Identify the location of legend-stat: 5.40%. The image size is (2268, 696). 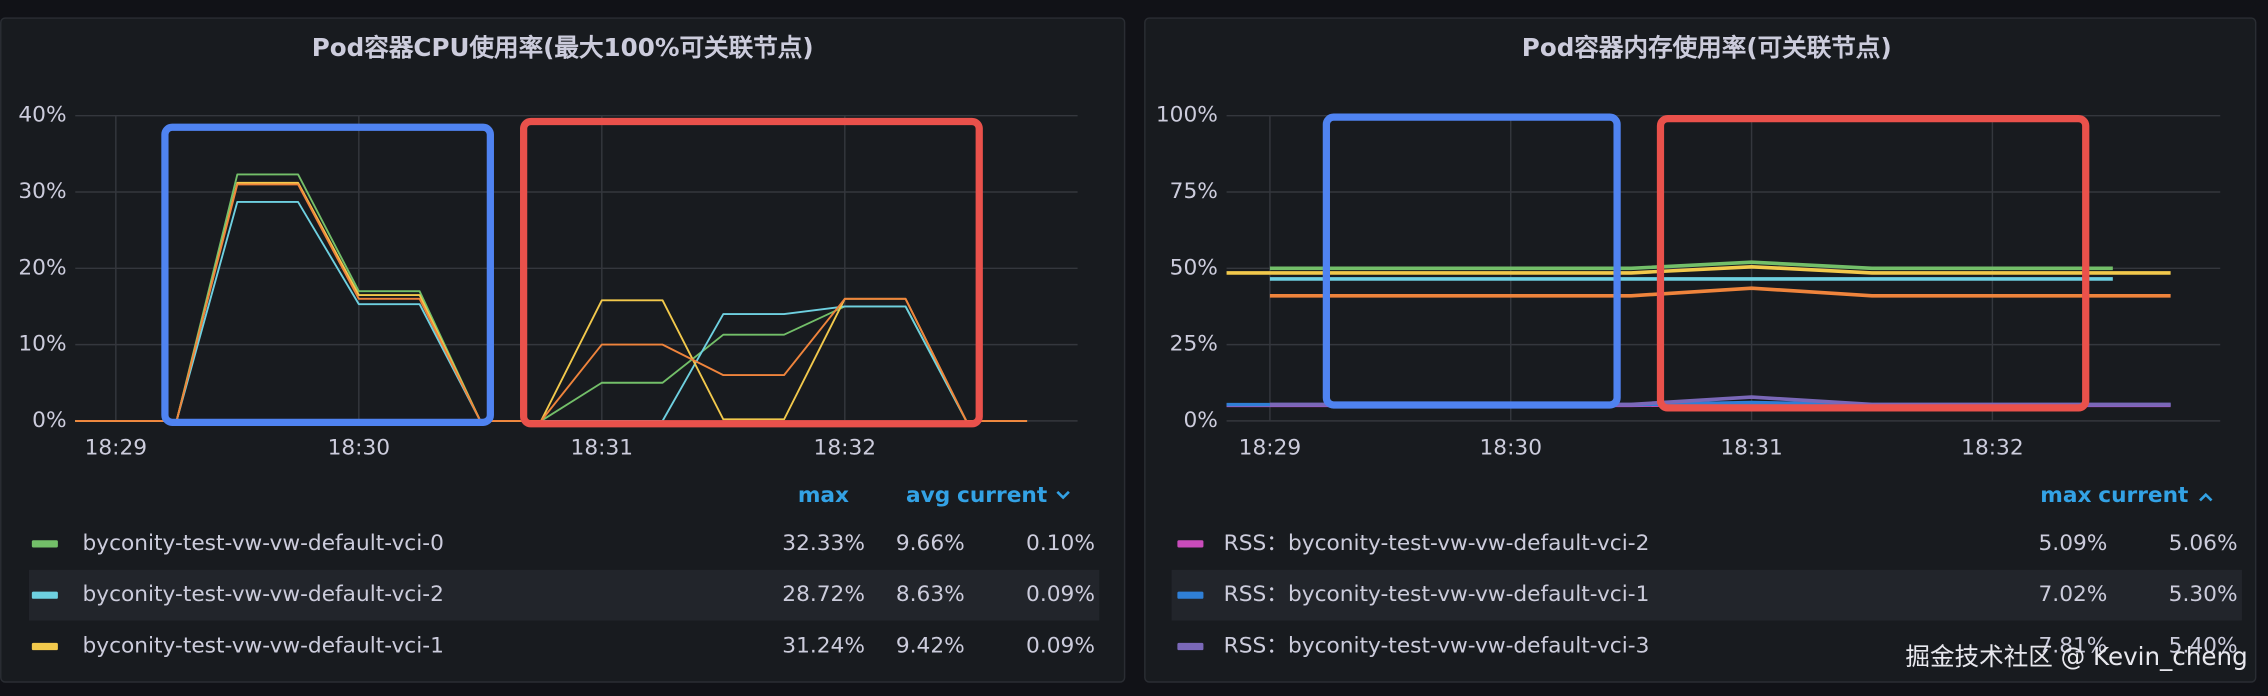
(2203, 646).